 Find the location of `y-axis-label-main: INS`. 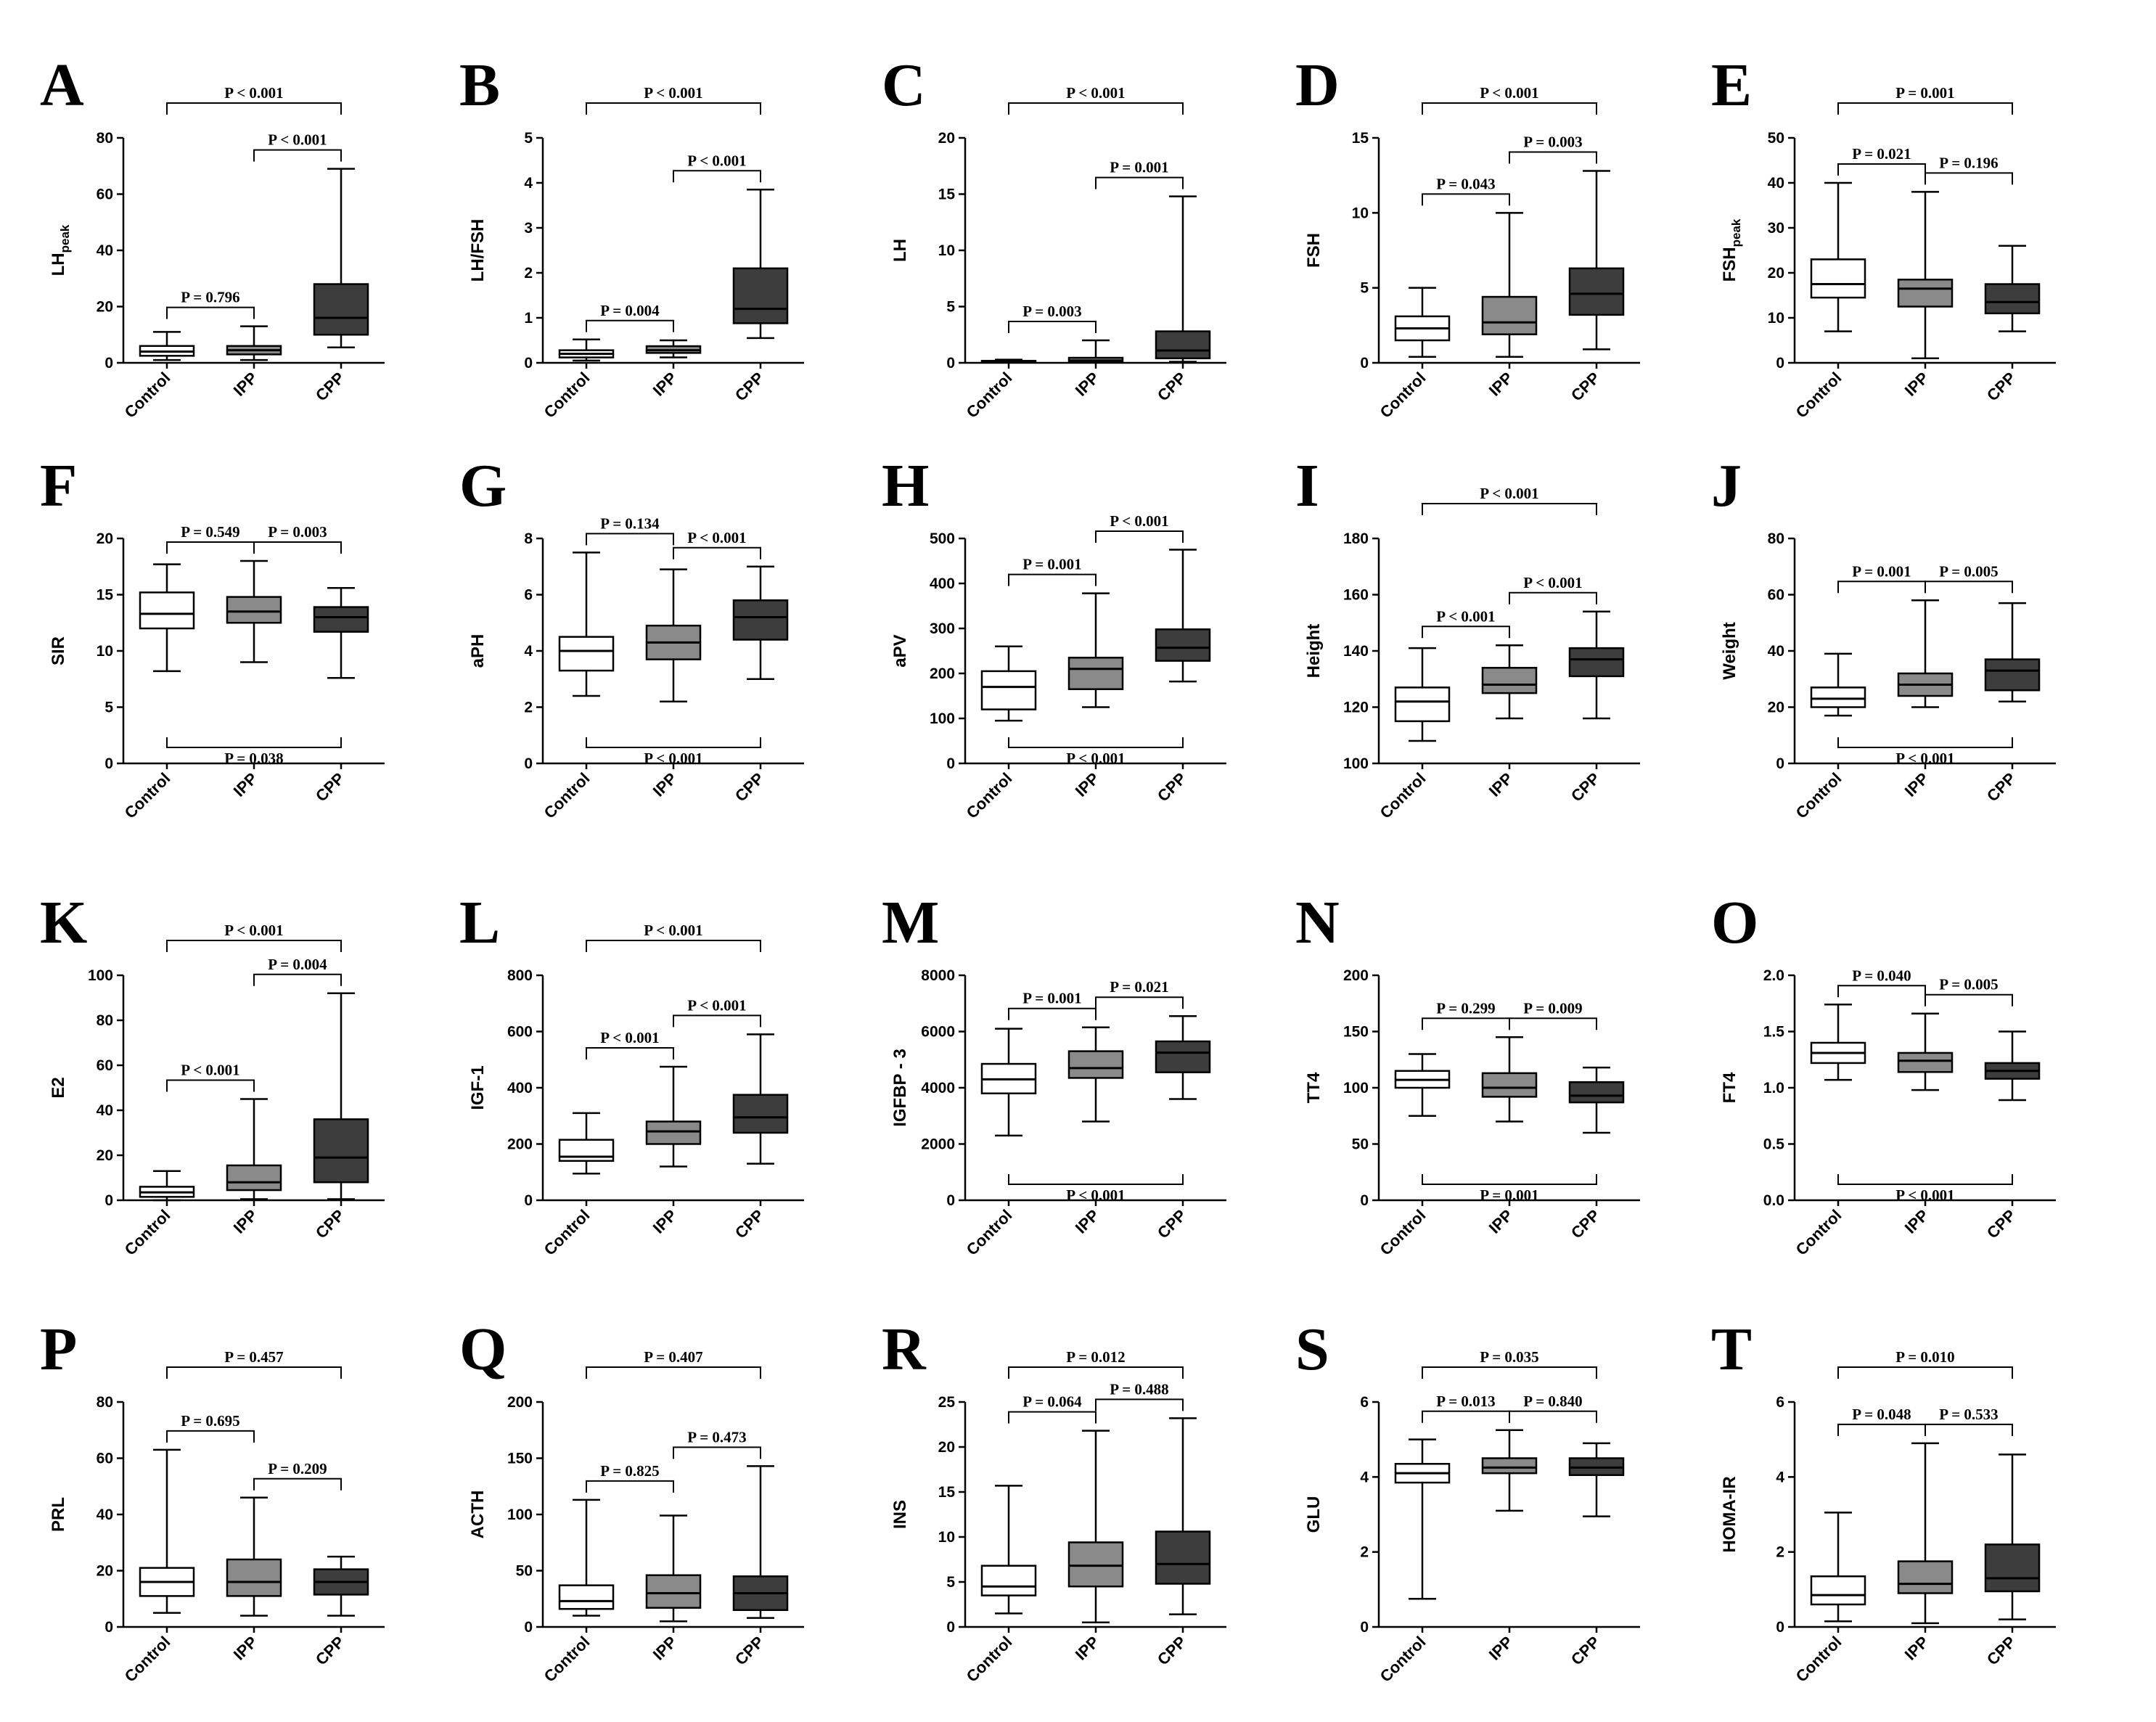

y-axis-label-main: INS is located at coordinates (900, 1514).